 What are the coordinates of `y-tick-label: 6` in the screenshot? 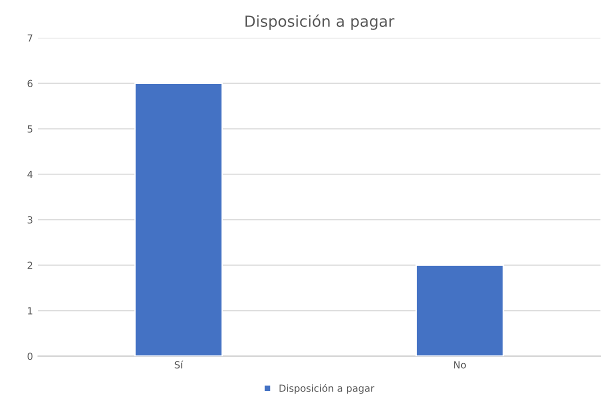 It's located at (30, 84).